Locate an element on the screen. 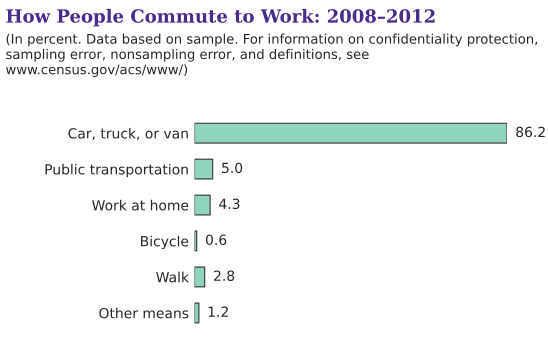 Image resolution: width=548 pixels, height=354 pixels. data-label: 5.0 is located at coordinates (232, 168).